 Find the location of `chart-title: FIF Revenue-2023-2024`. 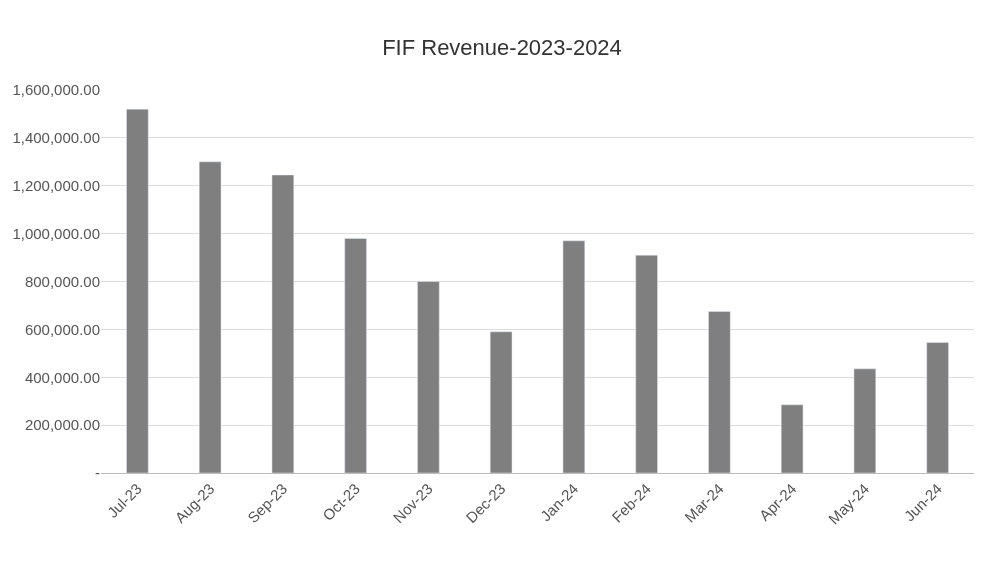

chart-title: FIF Revenue-2023-2024 is located at coordinates (502, 47).